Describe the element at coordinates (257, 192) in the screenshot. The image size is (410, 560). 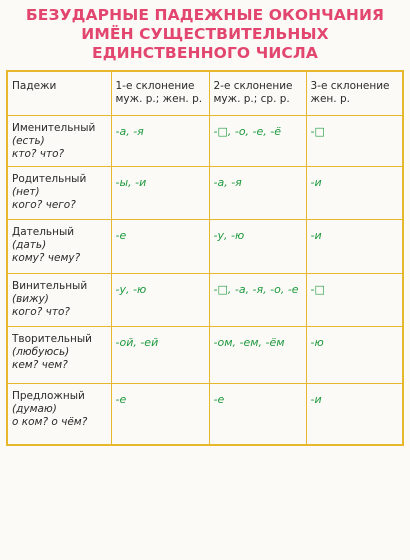
I see `ending-cell-declension-2: -а, -я` at that location.